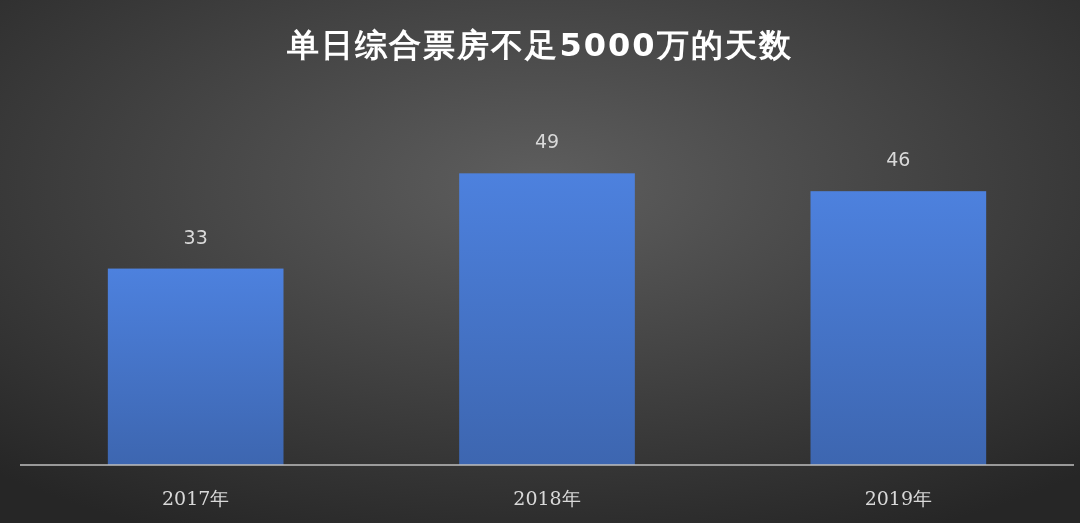  I want to click on chart-title: 单日综合票房不足5000万的天数, so click(539, 45).